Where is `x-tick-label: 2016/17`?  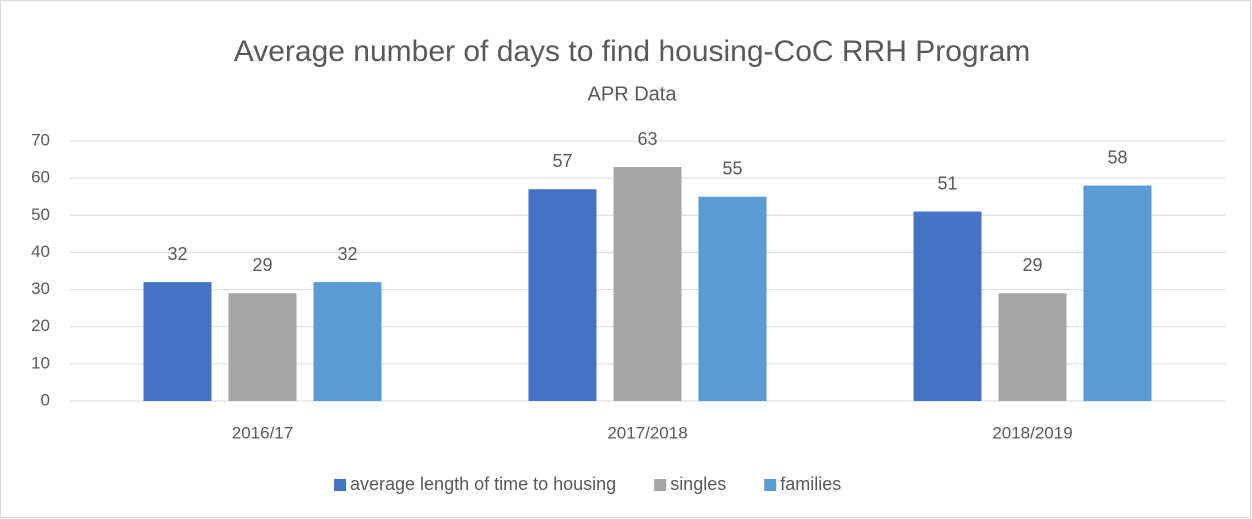 x-tick-label: 2016/17 is located at coordinates (262, 432).